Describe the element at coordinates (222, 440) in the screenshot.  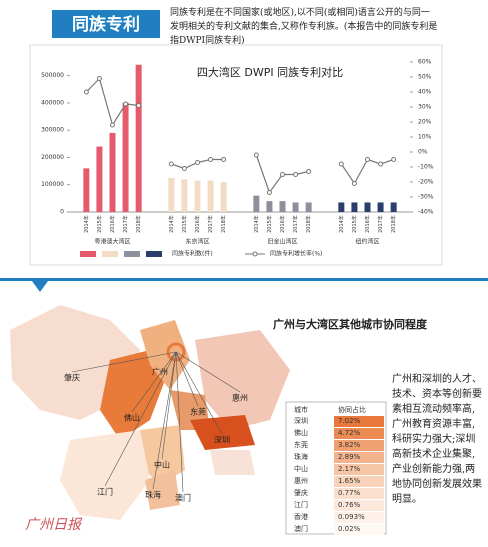
I see `city-label: 深圳` at that location.